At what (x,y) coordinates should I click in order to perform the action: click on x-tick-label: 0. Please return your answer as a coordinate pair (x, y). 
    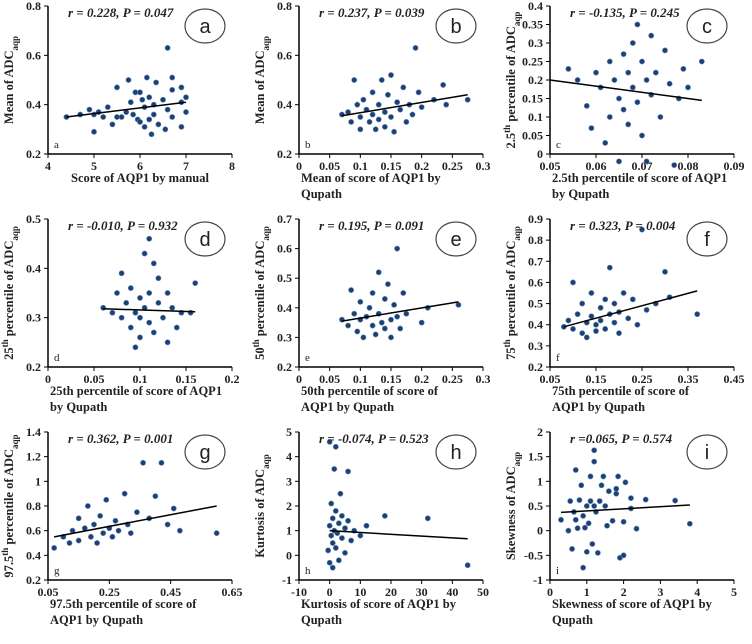
    Looking at the image, I should click on (48, 379).